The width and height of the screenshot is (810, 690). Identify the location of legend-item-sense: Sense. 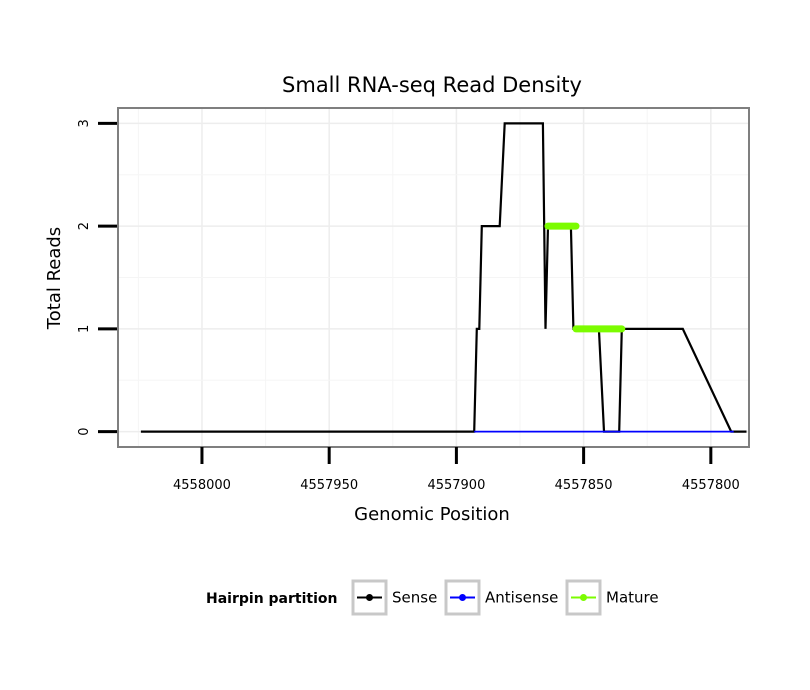
(394, 597).